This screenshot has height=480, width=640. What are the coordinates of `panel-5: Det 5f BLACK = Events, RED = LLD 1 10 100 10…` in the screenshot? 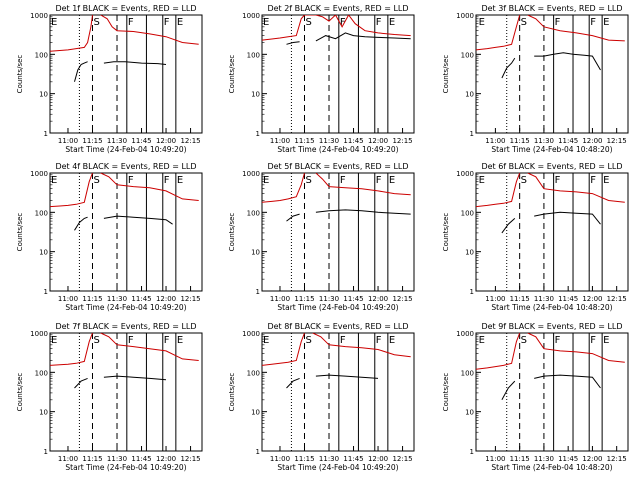 It's located at (321, 237).